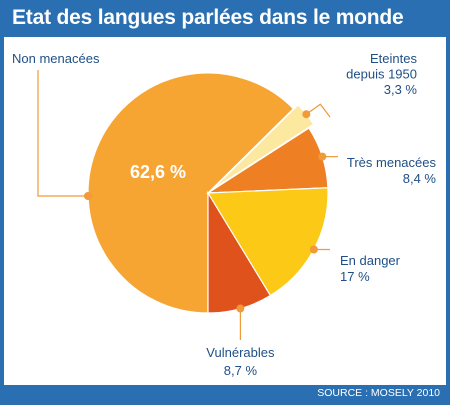 This screenshot has height=405, width=450. I want to click on pie-label-3-line-0: En danger, so click(370, 260).